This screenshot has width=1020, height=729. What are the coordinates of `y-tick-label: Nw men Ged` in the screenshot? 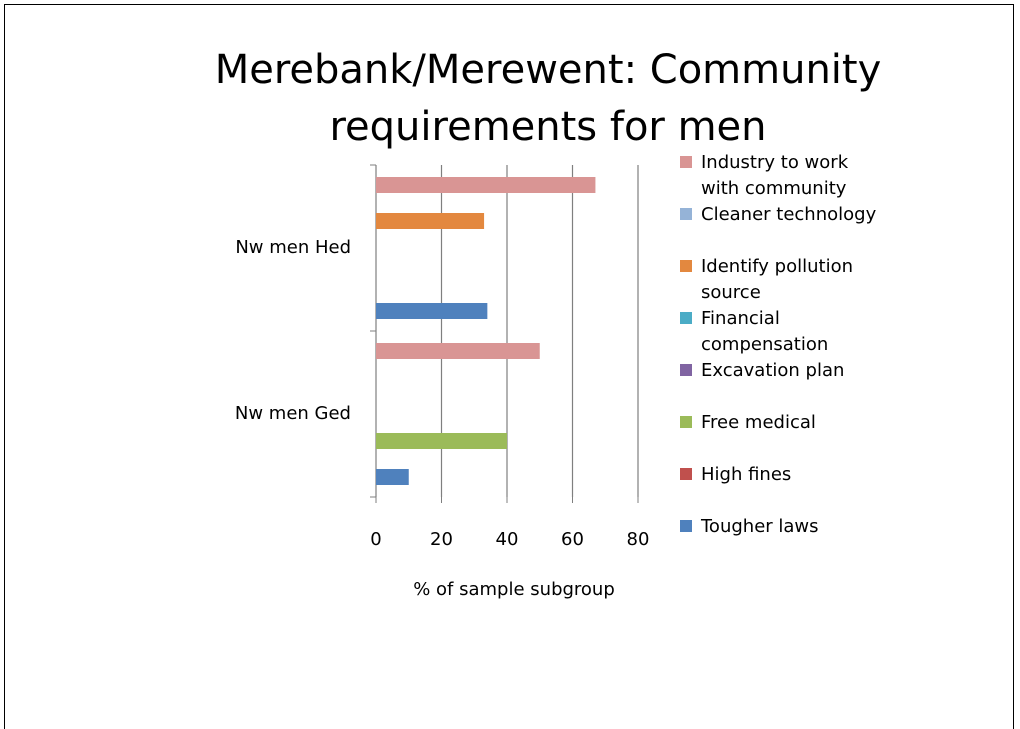 It's located at (293, 413).